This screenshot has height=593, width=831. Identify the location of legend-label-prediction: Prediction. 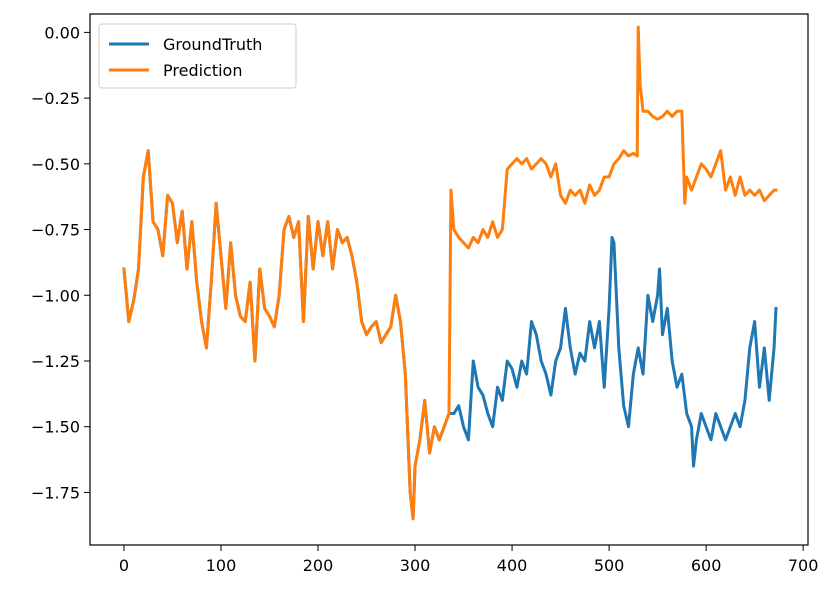
(202, 70).